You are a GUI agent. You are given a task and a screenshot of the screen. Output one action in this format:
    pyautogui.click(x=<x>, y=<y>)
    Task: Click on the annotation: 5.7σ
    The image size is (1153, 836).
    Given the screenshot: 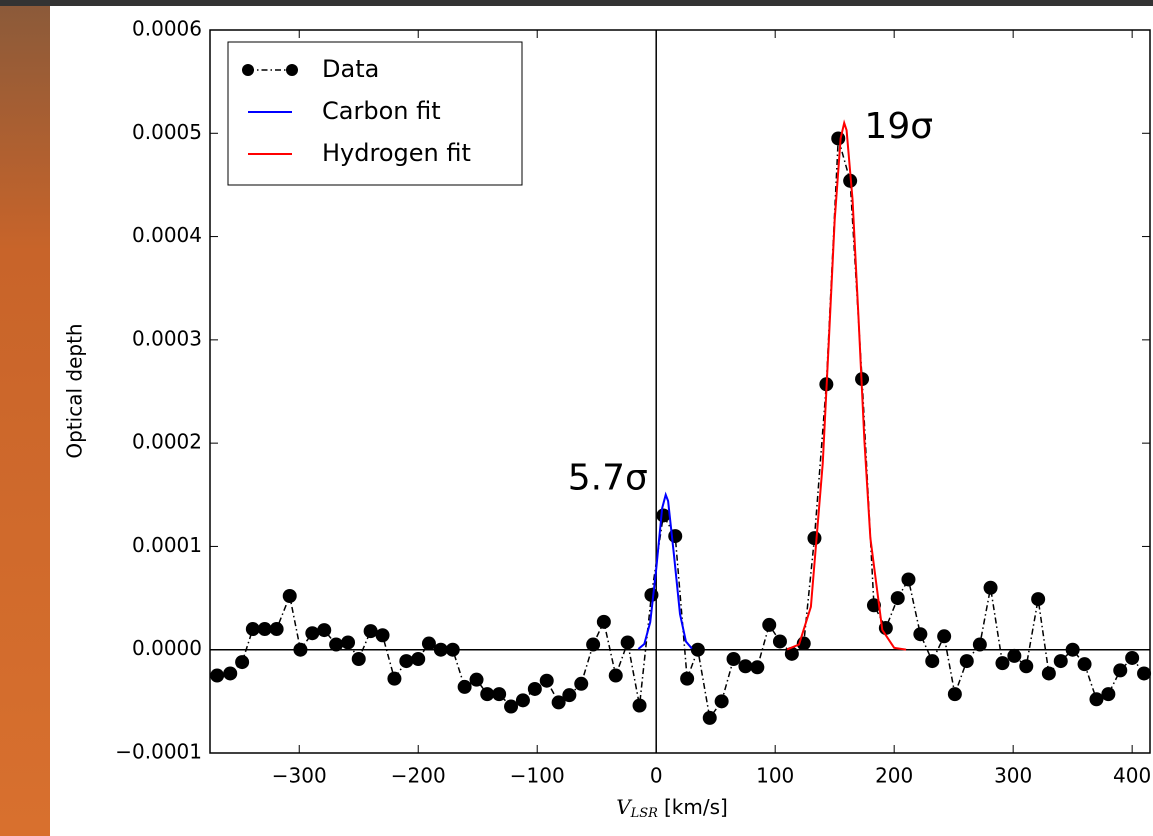 What is the action you would take?
    pyautogui.click(x=608, y=477)
    